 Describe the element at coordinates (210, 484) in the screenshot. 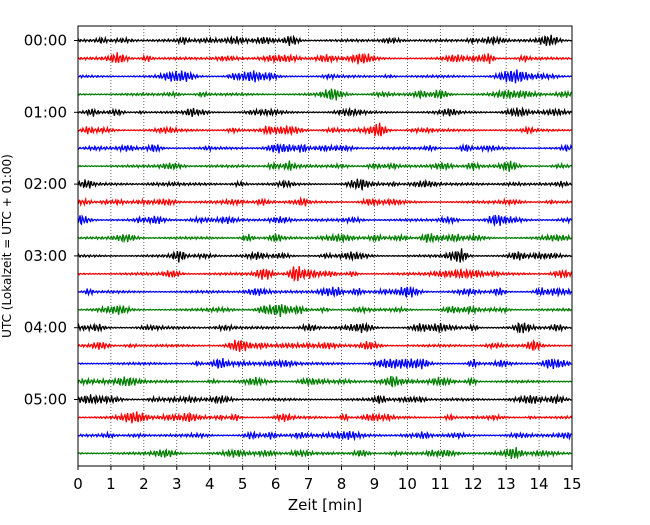

I see `x-tick-label: 4` at that location.